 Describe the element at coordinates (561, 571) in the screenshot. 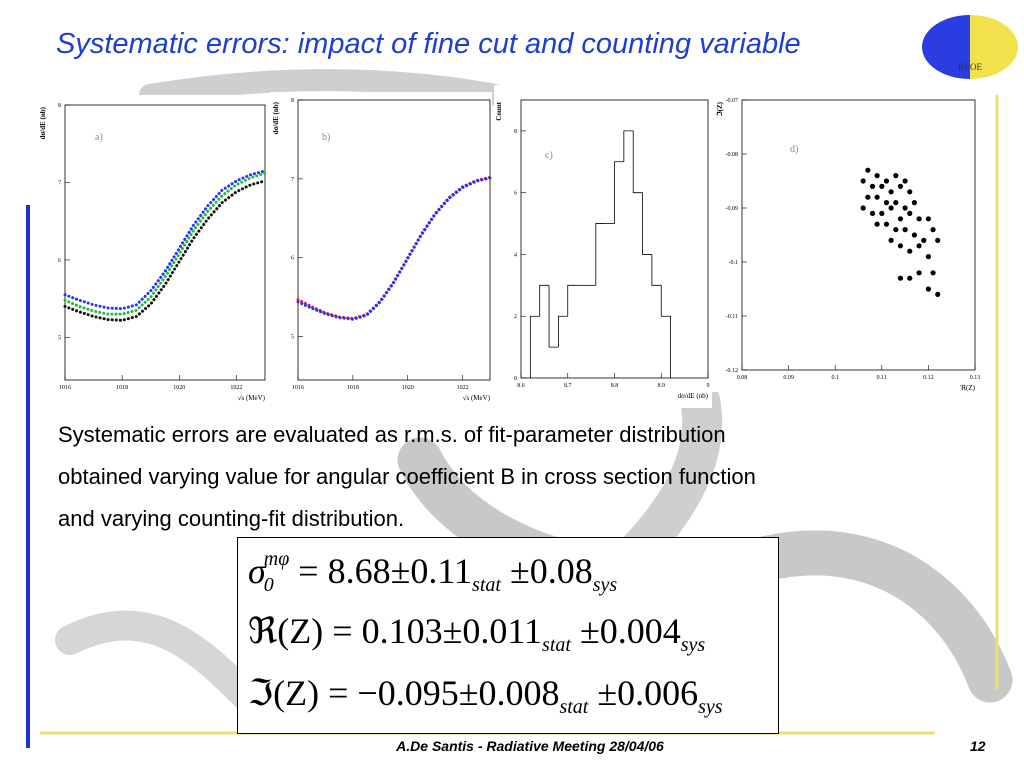

I see `eq-sys: 0.08` at that location.